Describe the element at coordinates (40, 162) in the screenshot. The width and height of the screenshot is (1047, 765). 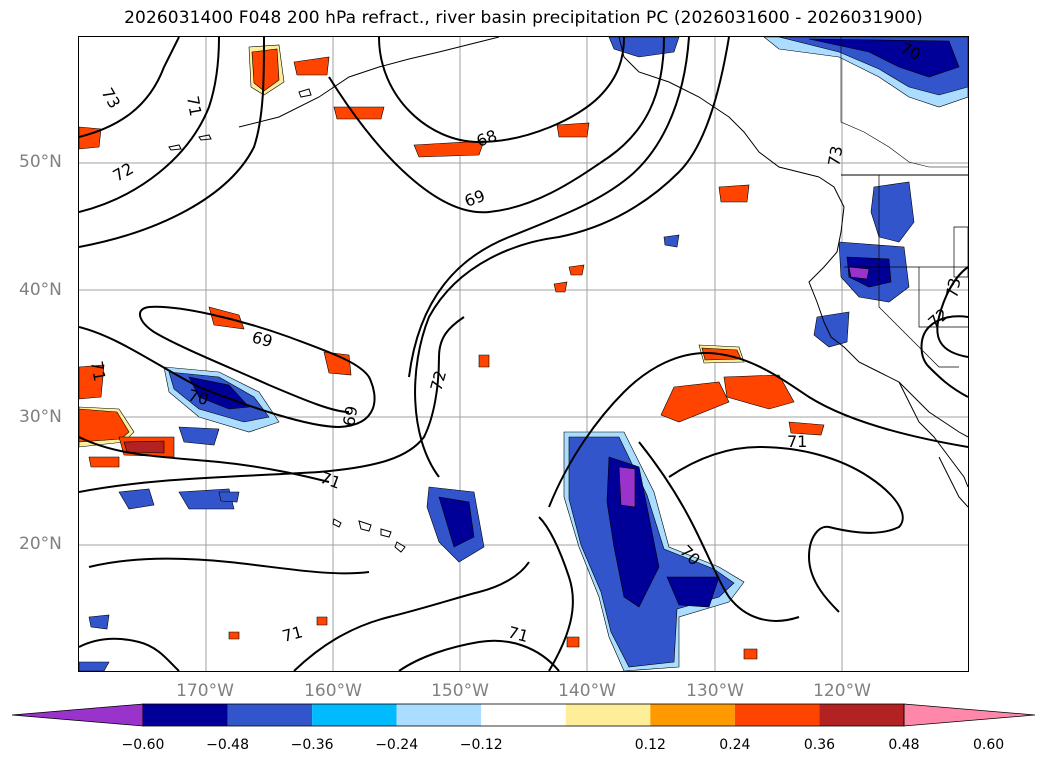
I see `lat-label-50n: 50°N` at that location.